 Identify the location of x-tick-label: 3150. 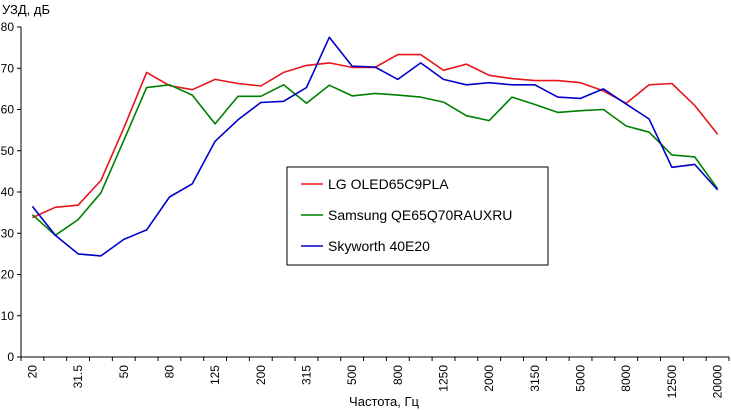
(535, 378).